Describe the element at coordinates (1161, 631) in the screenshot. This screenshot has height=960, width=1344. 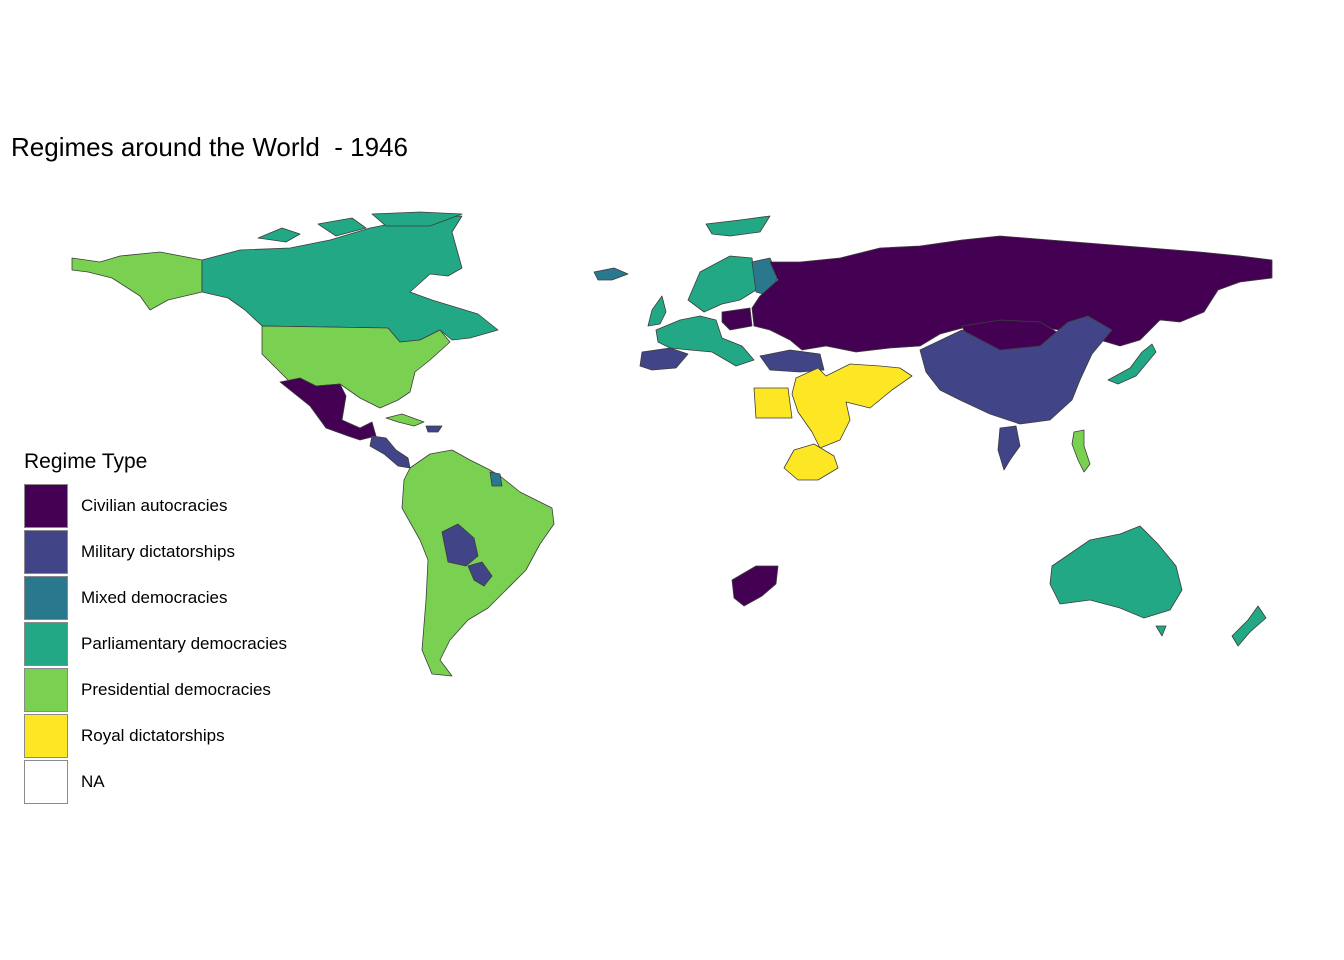
I see `region-tasmania` at that location.